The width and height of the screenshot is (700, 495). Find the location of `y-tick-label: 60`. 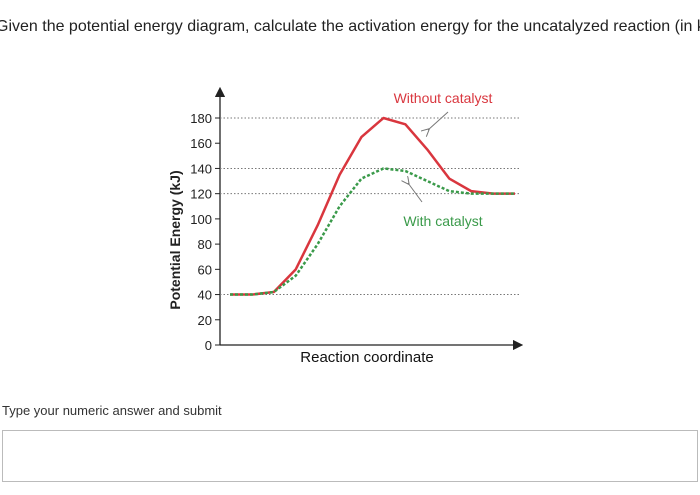

y-tick-label: 60 is located at coordinates (205, 269).